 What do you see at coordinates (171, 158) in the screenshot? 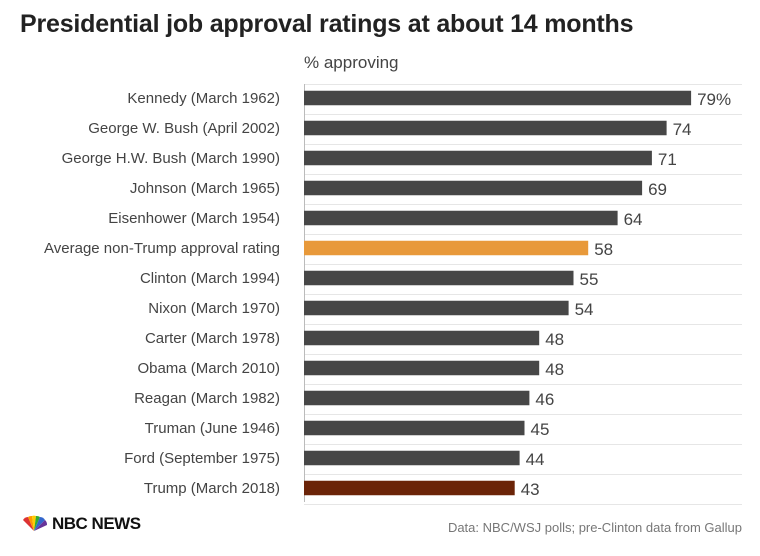
I see `category-label: George H.W. Bush (March 1990)` at bounding box center [171, 158].